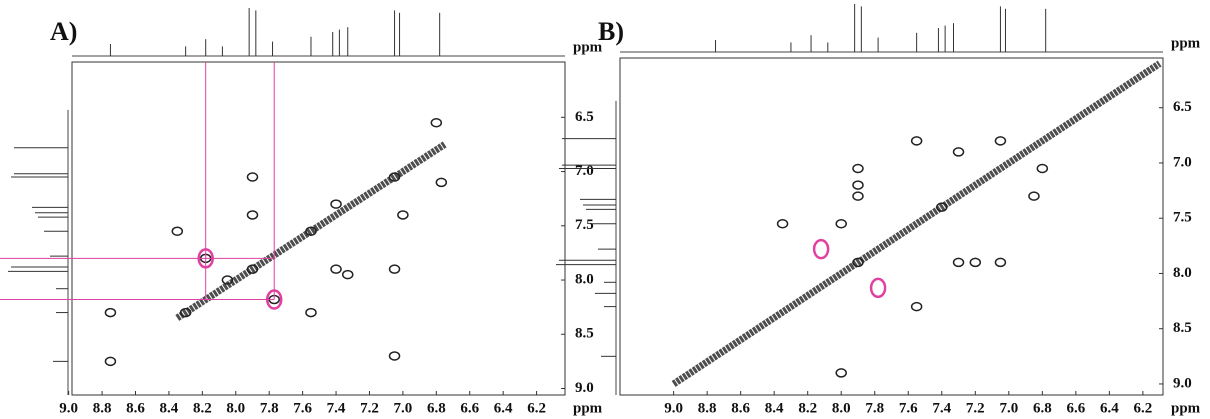 This screenshot has height=419, width=1210. I want to click on diagonal, so click(311, 231).